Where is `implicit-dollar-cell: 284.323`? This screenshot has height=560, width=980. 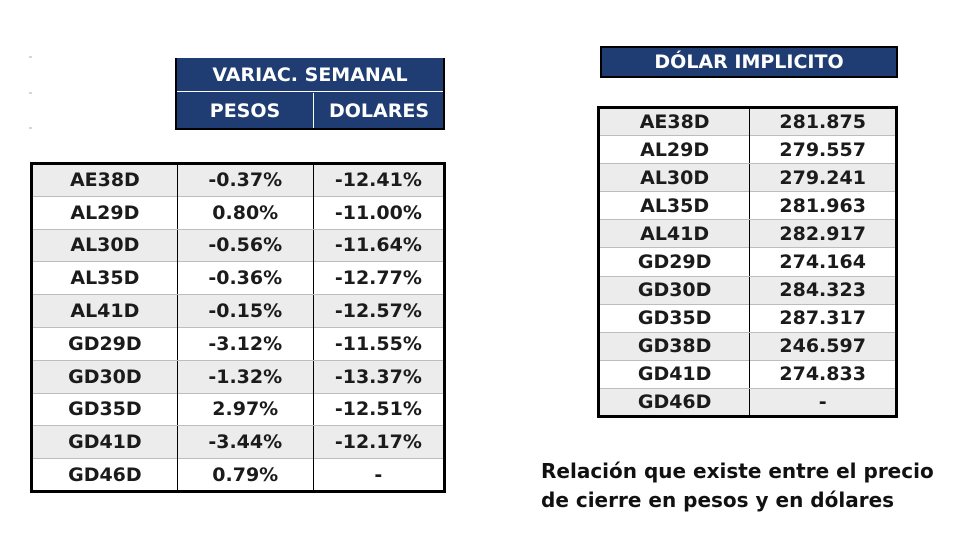 implicit-dollar-cell: 284.323 is located at coordinates (823, 290).